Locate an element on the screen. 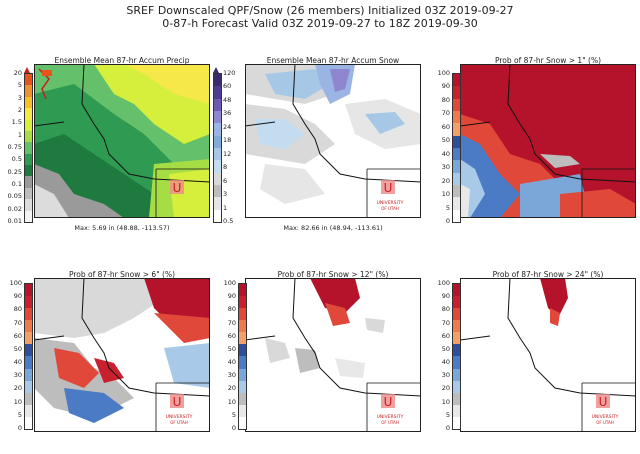  colorbar-tick-label: 0.5 is located at coordinates (228, 221).